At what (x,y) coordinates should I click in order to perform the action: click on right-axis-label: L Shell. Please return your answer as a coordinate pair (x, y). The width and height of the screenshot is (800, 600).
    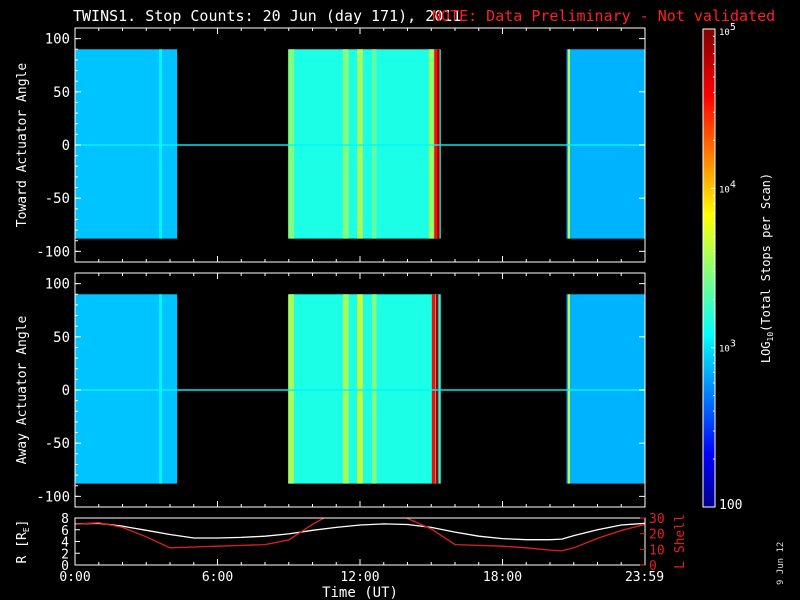
    Looking at the image, I should click on (680, 541).